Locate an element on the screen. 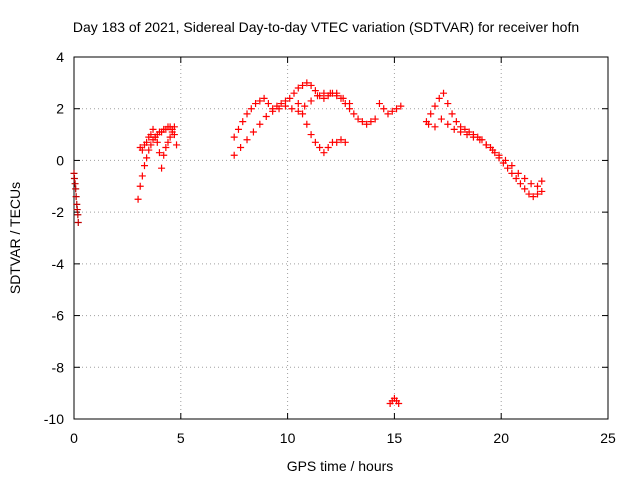  y-tick-label: -2 is located at coordinates (58, 212).